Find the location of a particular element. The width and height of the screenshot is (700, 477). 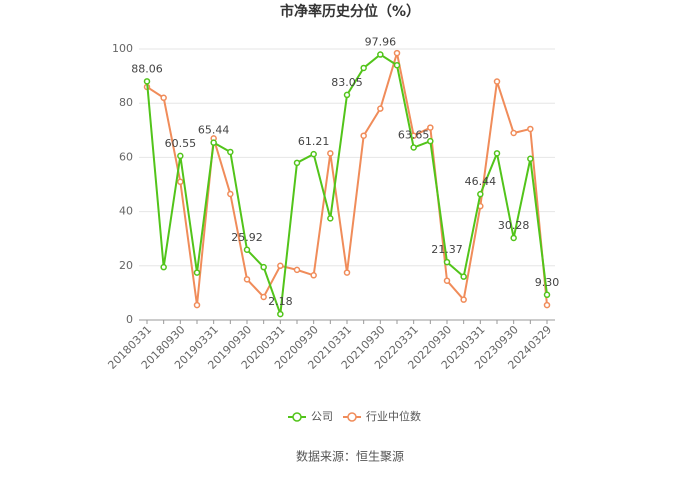

data-label: 88.06 is located at coordinates (147, 68).